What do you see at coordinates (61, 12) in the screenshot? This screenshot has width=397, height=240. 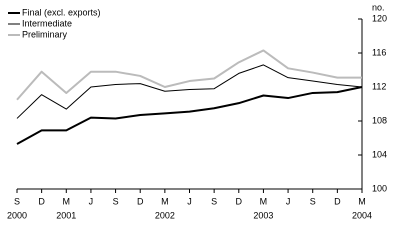 I see `legend-label: Final (excl. exports)` at bounding box center [61, 12].